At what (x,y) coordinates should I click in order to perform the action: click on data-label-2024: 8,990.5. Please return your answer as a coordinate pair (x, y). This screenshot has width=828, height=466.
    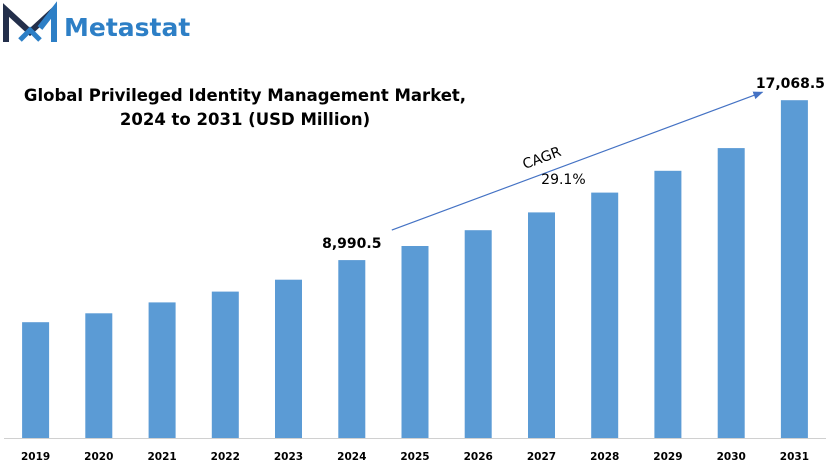
    Looking at the image, I should click on (351, 244).